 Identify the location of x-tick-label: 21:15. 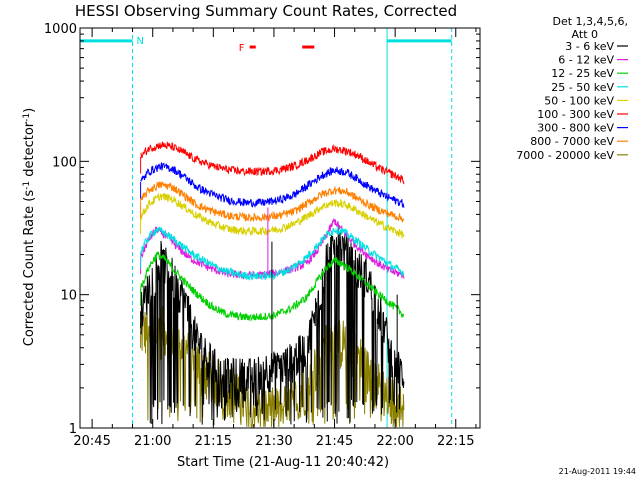
(213, 441).